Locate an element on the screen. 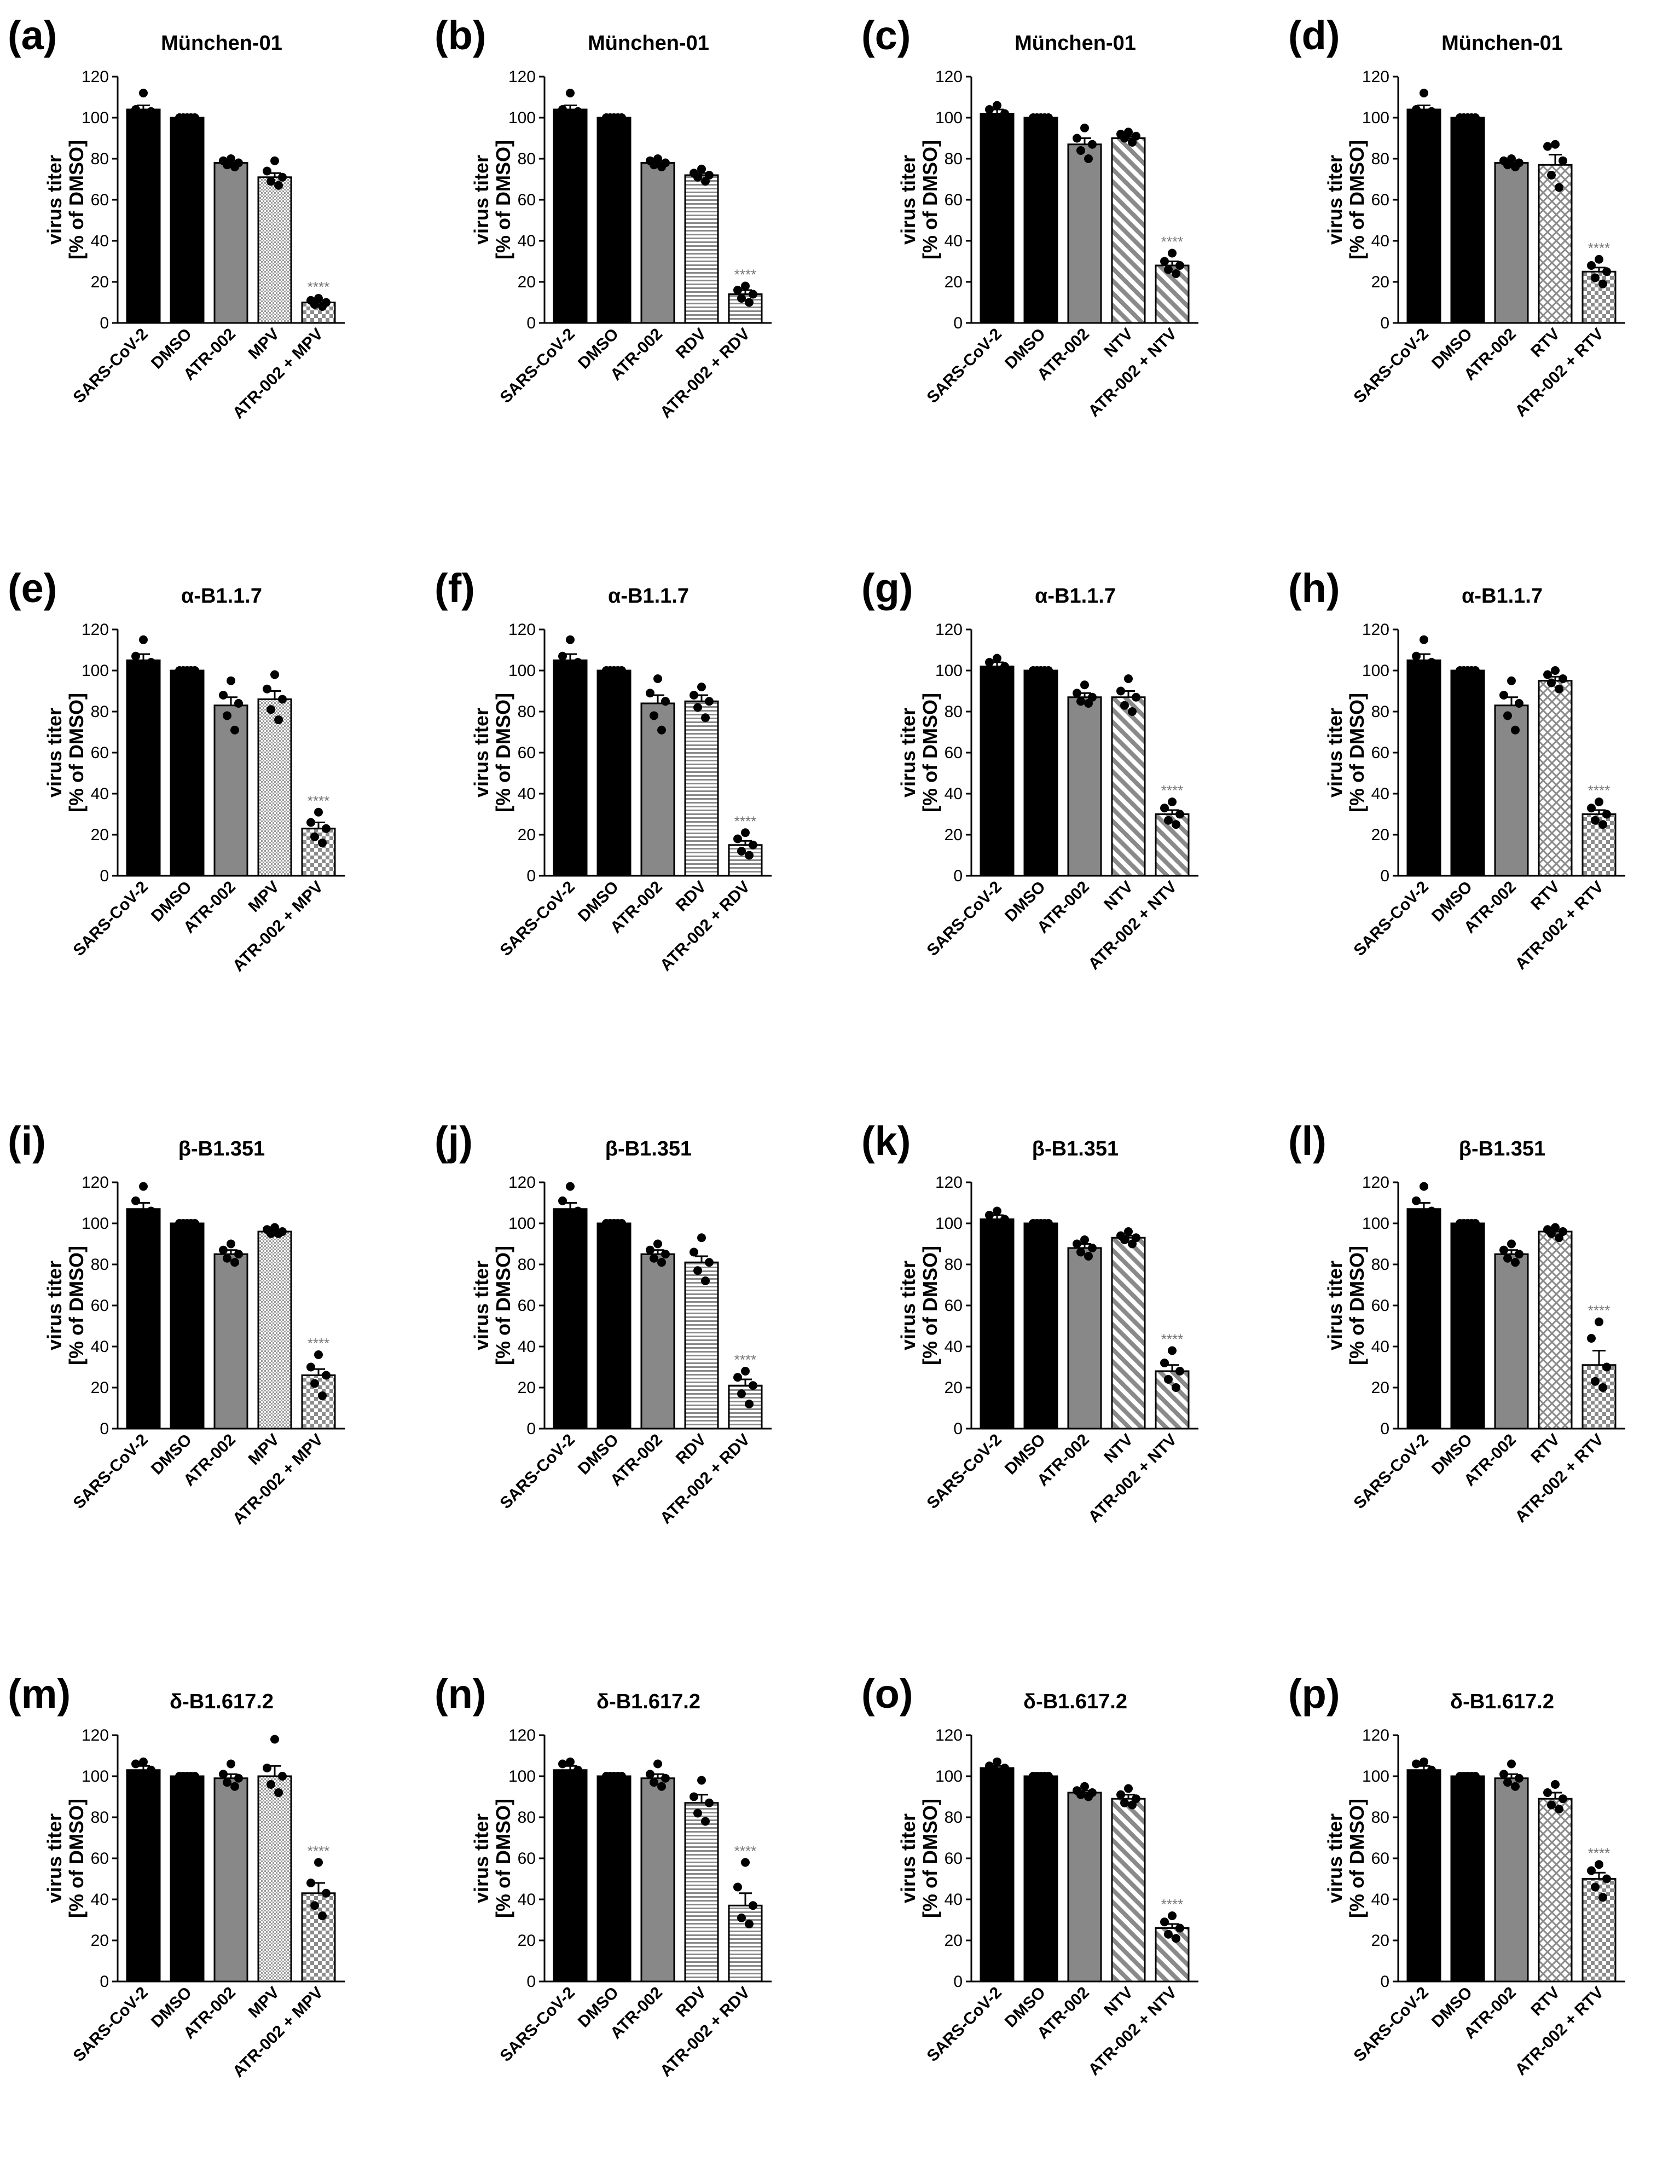 This screenshot has width=1680, height=2184. panel-label: (b) is located at coordinates (460, 35).